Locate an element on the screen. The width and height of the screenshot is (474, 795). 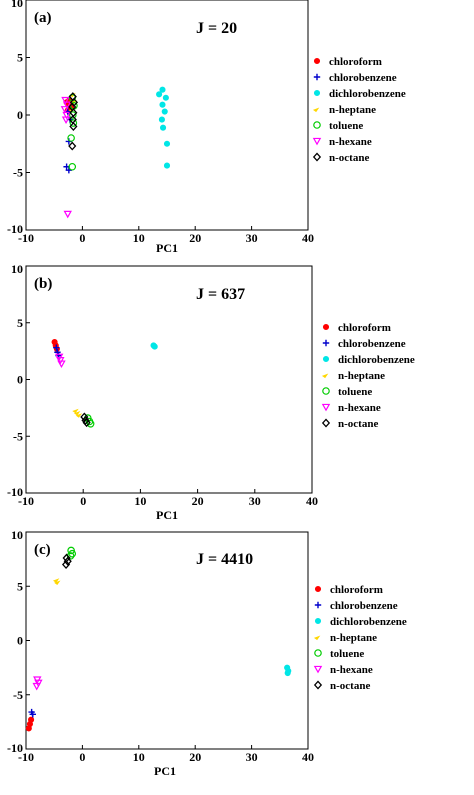
panel-a-annotation: J = 20 is located at coordinates (216, 28).